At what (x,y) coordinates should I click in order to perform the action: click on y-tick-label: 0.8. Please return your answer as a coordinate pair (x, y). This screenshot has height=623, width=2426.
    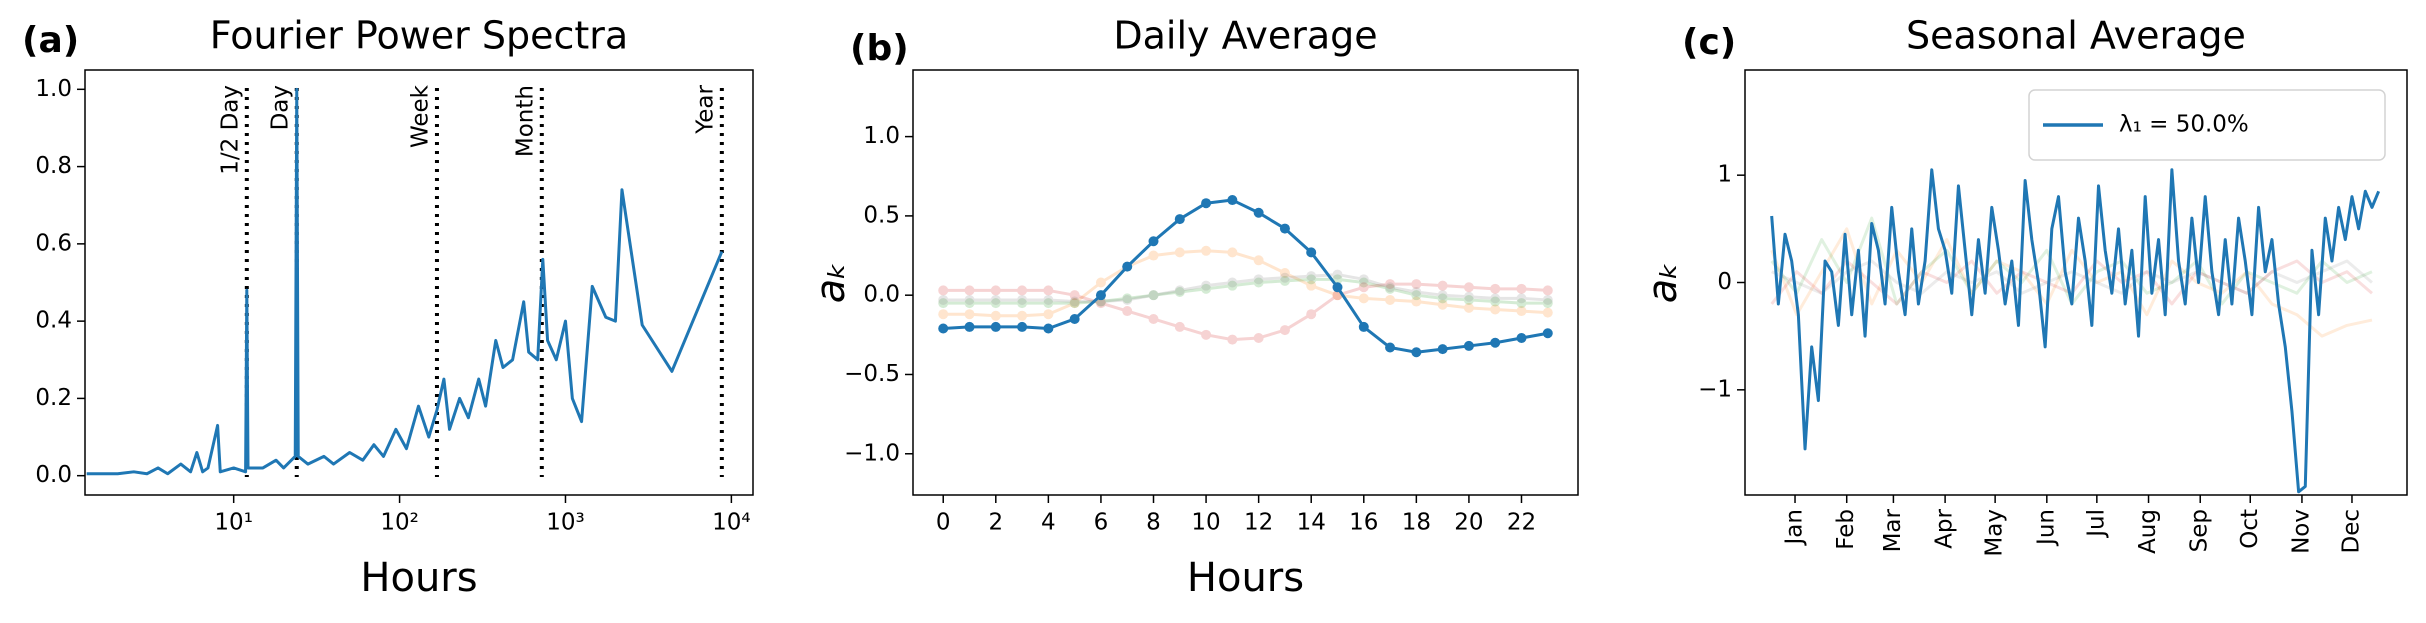
    Looking at the image, I should click on (53, 166).